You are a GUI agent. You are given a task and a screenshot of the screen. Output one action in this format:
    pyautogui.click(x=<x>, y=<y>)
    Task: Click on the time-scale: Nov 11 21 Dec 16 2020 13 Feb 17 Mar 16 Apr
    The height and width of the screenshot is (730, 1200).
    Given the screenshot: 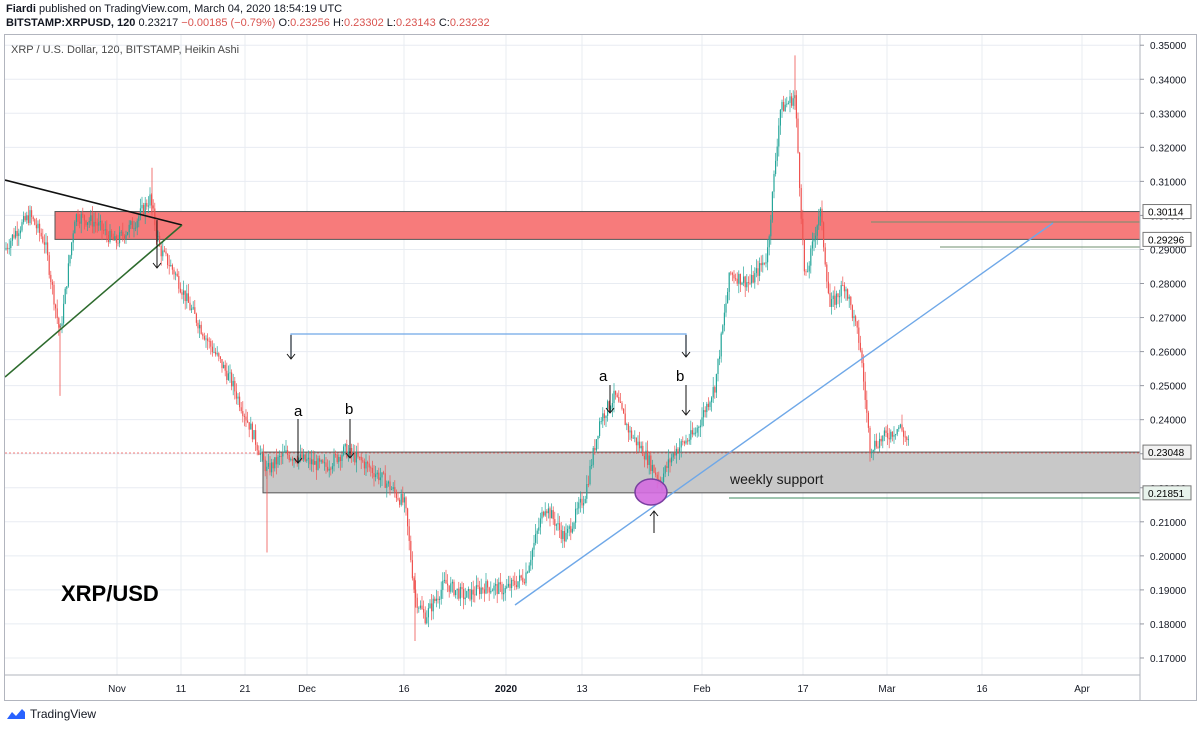 What is the action you would take?
    pyautogui.click(x=599, y=689)
    